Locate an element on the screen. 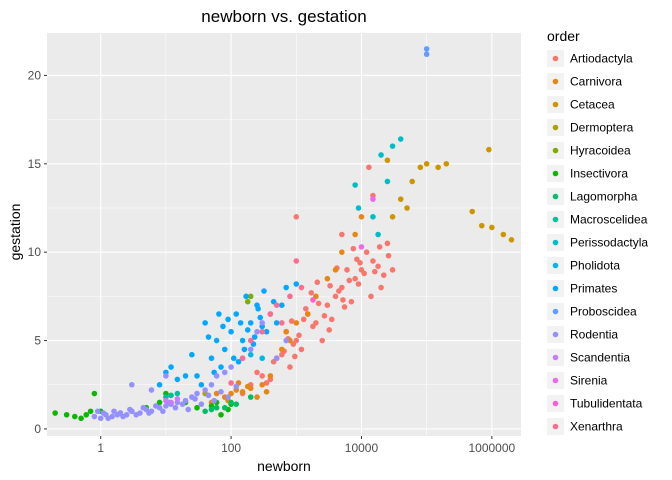  legend-title: order is located at coordinates (563, 36).